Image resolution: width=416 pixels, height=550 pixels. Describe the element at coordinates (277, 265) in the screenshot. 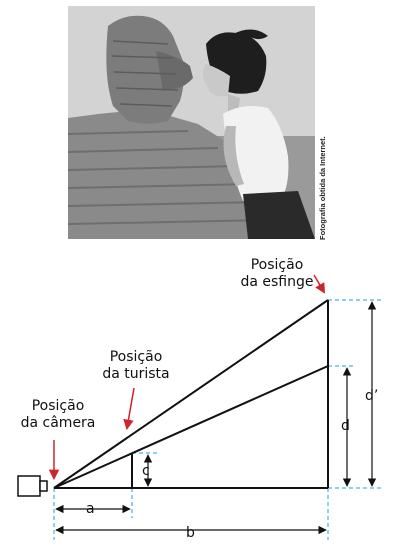

I see `label-esfinge-line1: Posição` at that location.